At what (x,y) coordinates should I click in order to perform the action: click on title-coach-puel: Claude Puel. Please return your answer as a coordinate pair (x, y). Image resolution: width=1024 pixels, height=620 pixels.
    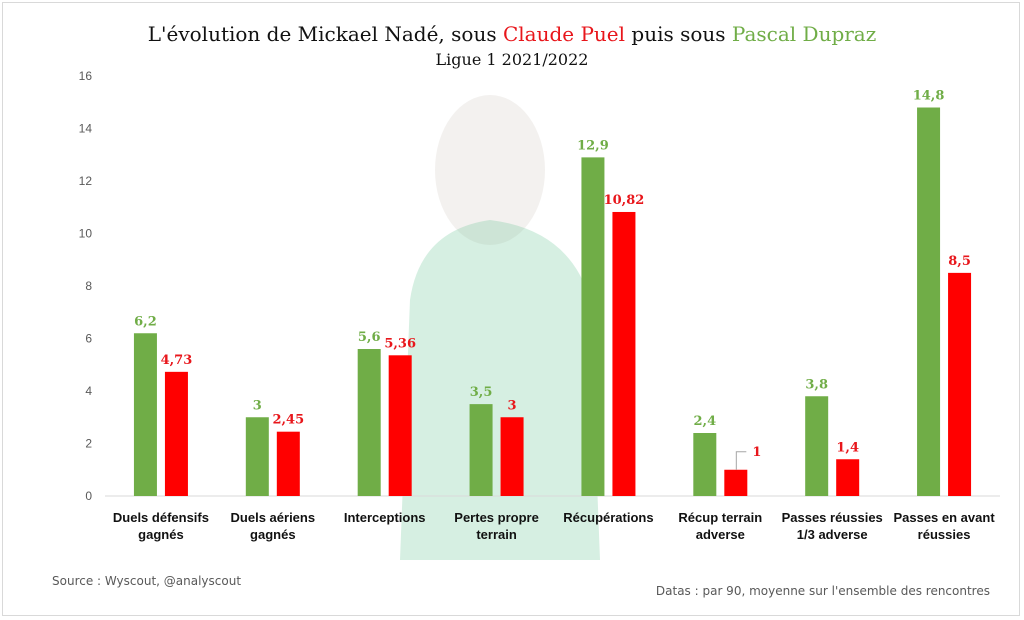
    Looking at the image, I should click on (564, 34).